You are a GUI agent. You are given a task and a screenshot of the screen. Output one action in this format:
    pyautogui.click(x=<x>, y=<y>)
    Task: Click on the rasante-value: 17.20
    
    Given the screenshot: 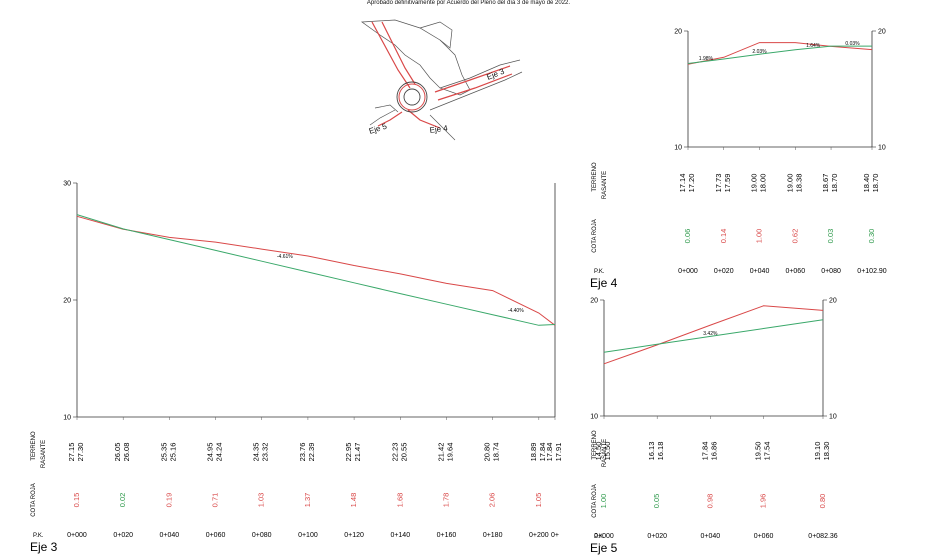 What is the action you would take?
    pyautogui.click(x=691, y=183)
    